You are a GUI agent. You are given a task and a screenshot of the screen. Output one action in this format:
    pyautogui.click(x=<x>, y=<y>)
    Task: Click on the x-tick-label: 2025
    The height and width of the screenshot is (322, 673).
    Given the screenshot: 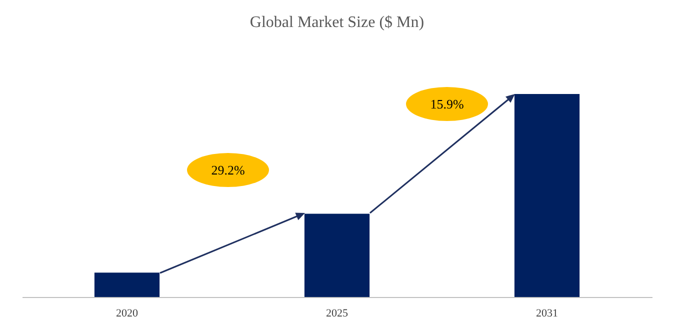 What is the action you would take?
    pyautogui.click(x=337, y=314)
    